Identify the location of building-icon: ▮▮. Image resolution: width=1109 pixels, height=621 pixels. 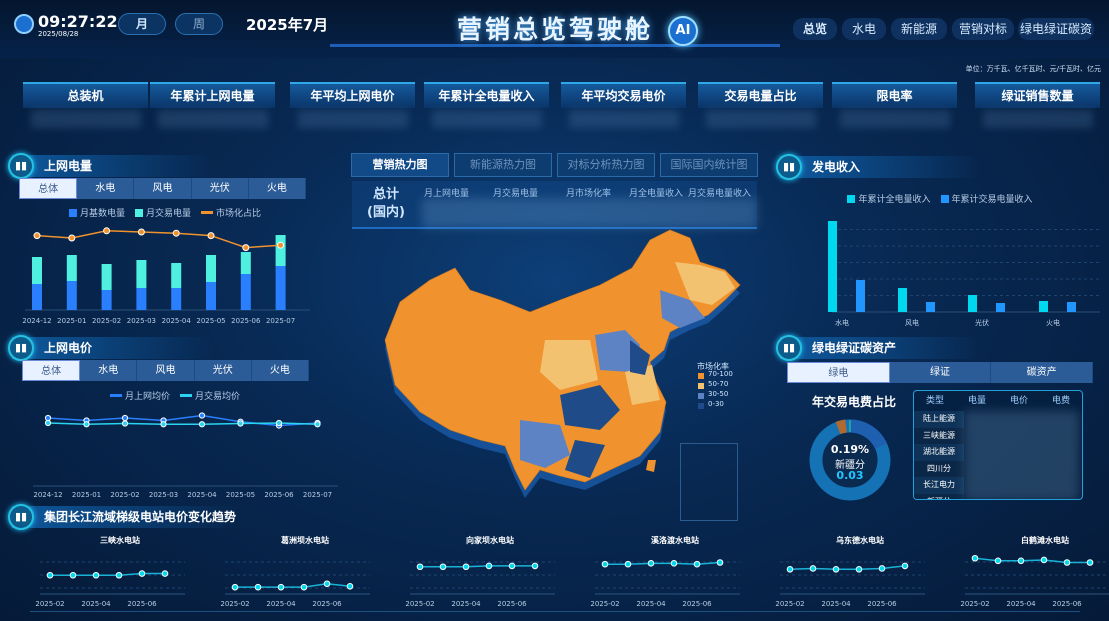
(21, 348).